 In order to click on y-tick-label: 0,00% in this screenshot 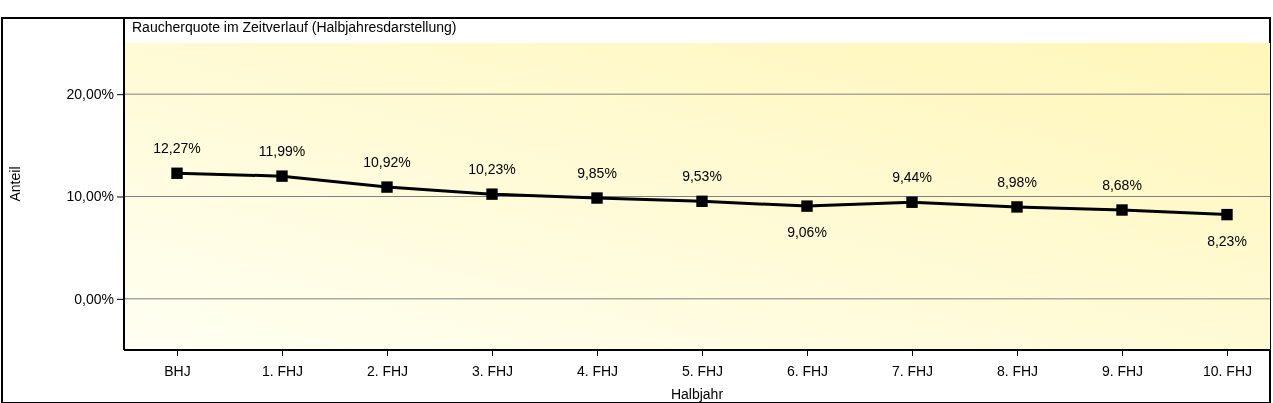, I will do `click(94, 298)`.